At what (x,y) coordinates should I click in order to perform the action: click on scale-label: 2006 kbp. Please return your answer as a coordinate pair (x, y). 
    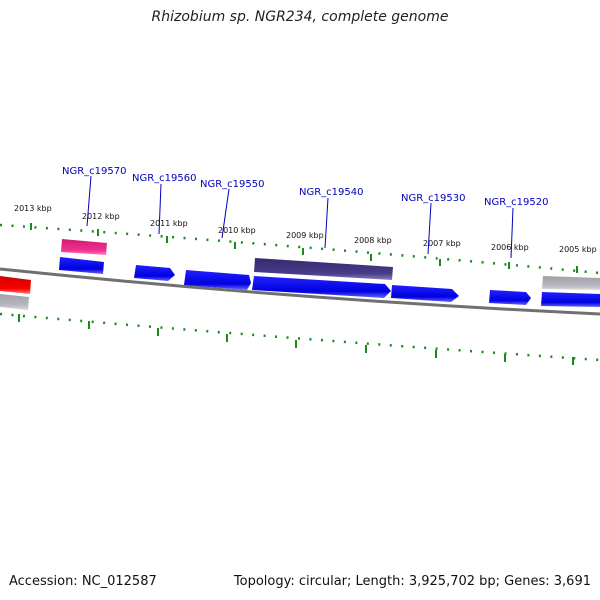
    Looking at the image, I should click on (510, 247).